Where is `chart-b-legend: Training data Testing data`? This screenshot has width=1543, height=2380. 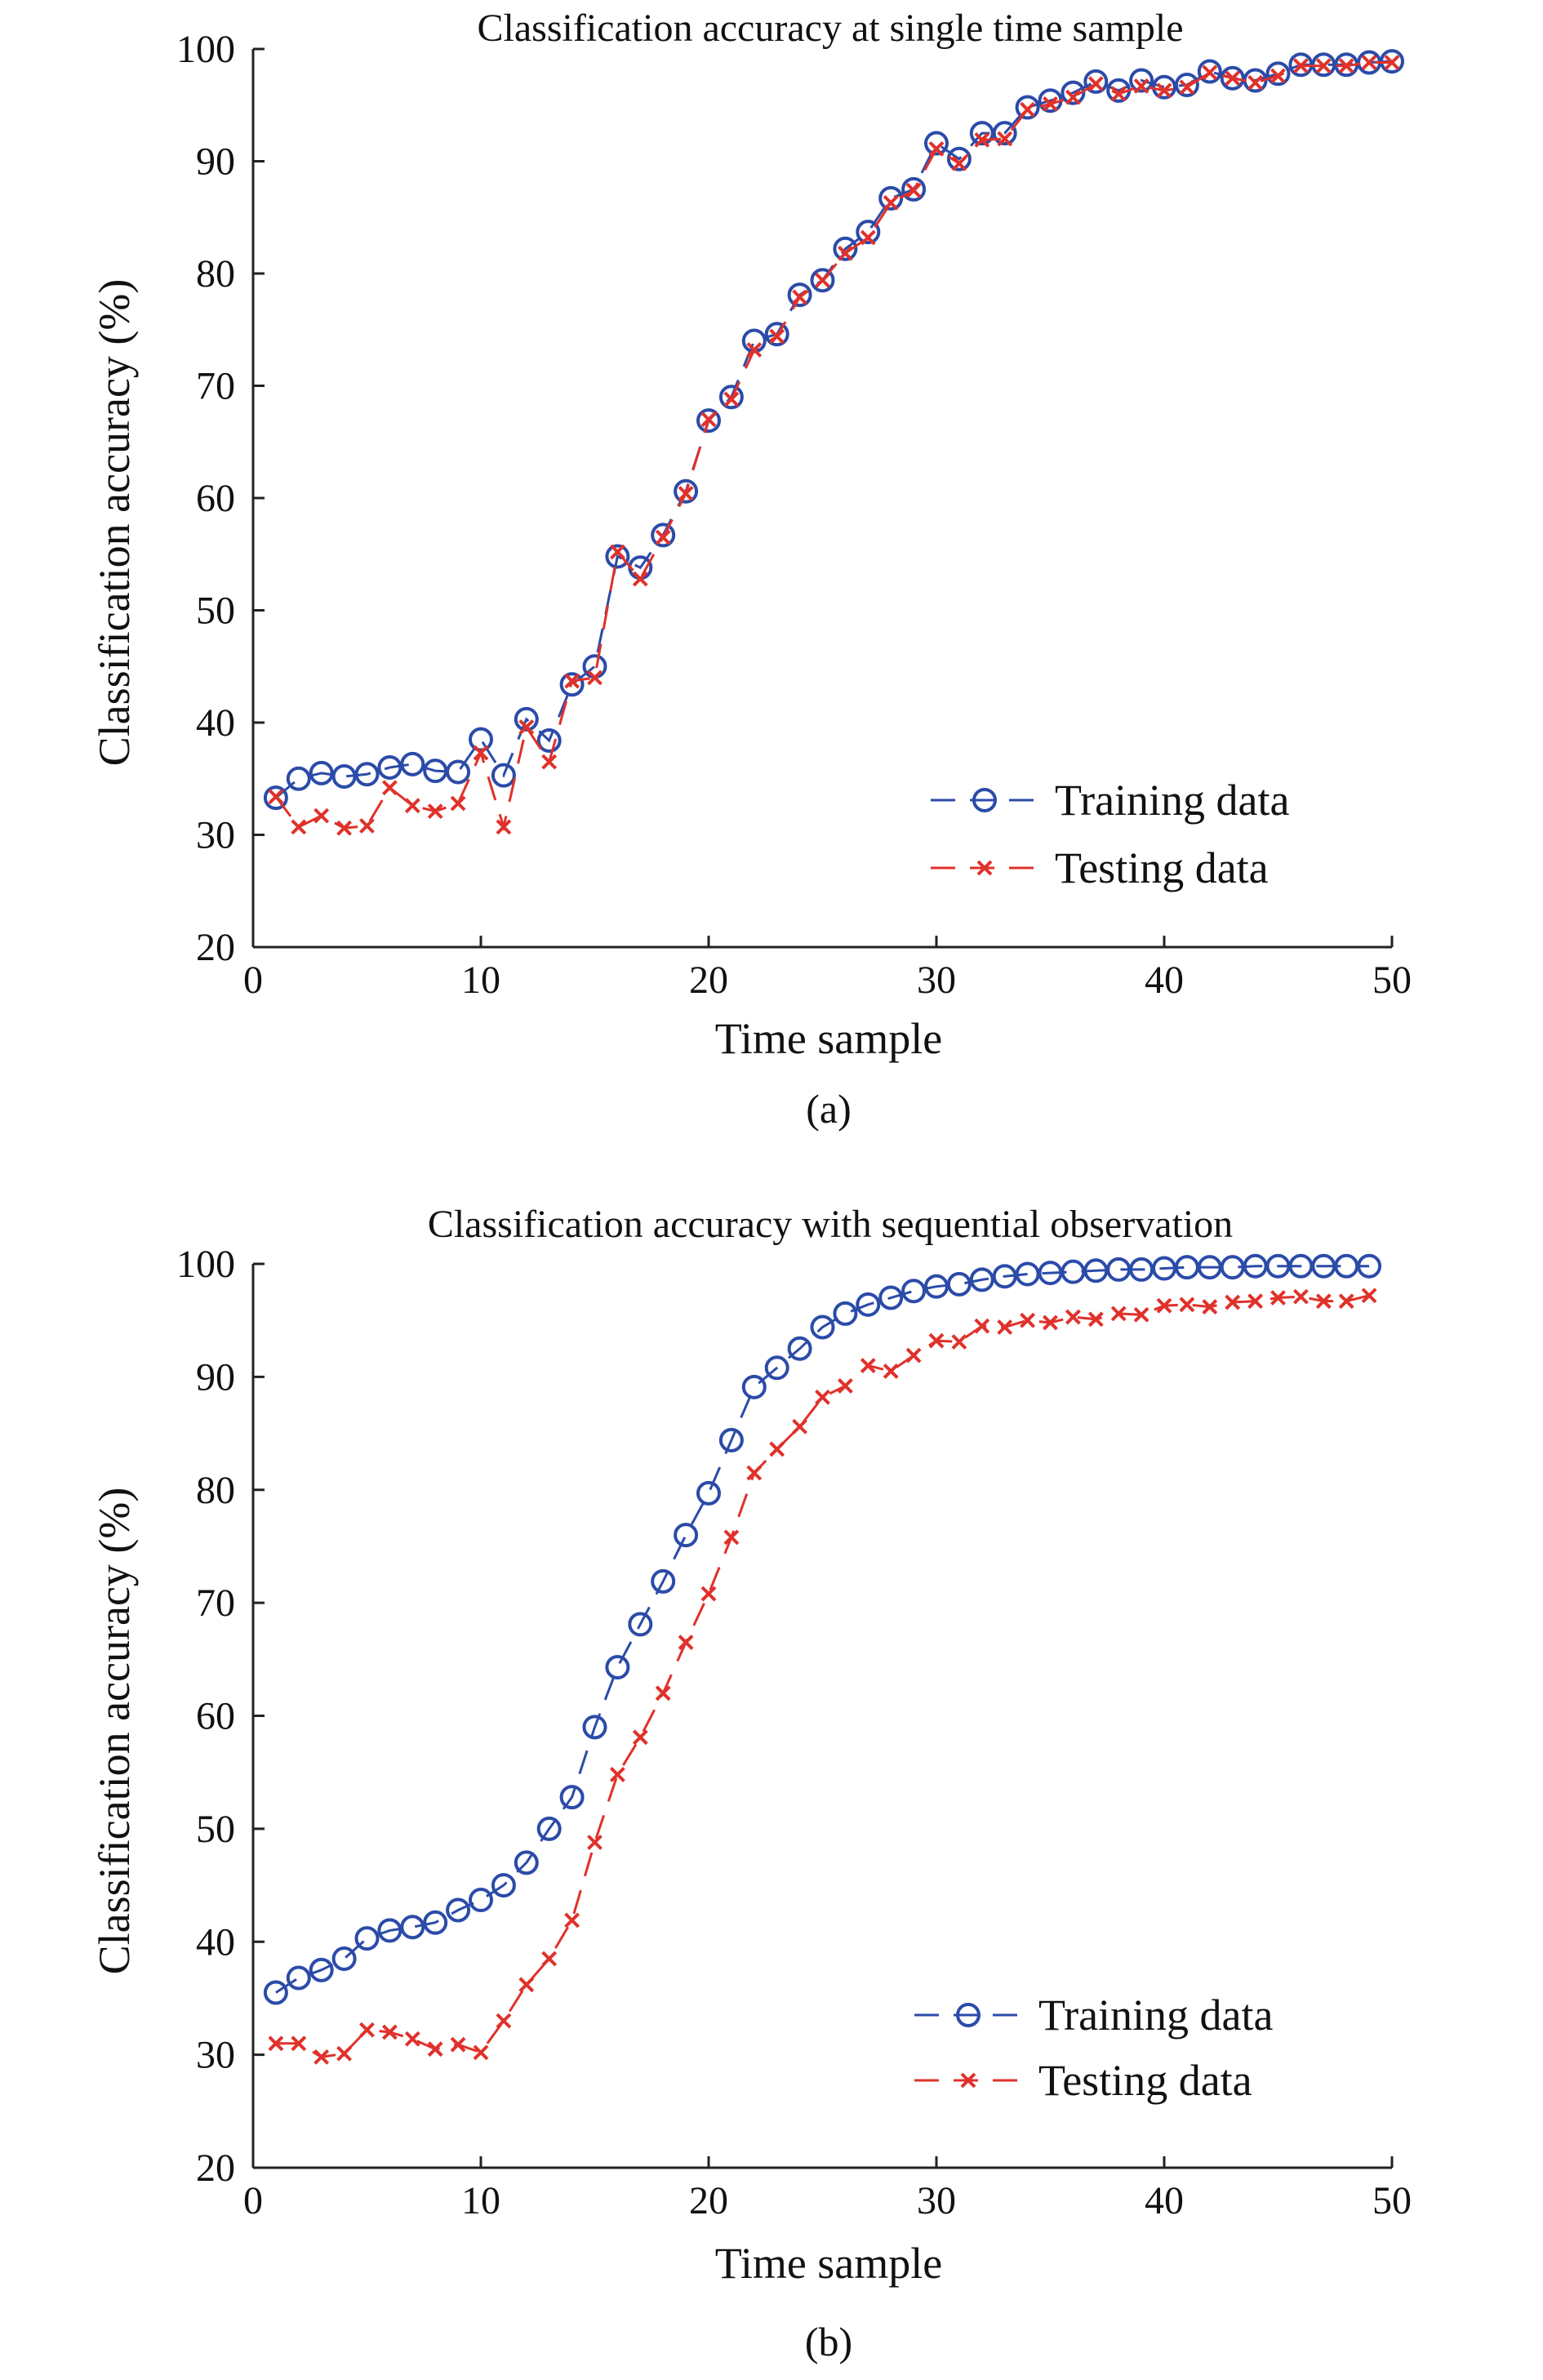 chart-b-legend: Training data Testing data is located at coordinates (1094, 2048).